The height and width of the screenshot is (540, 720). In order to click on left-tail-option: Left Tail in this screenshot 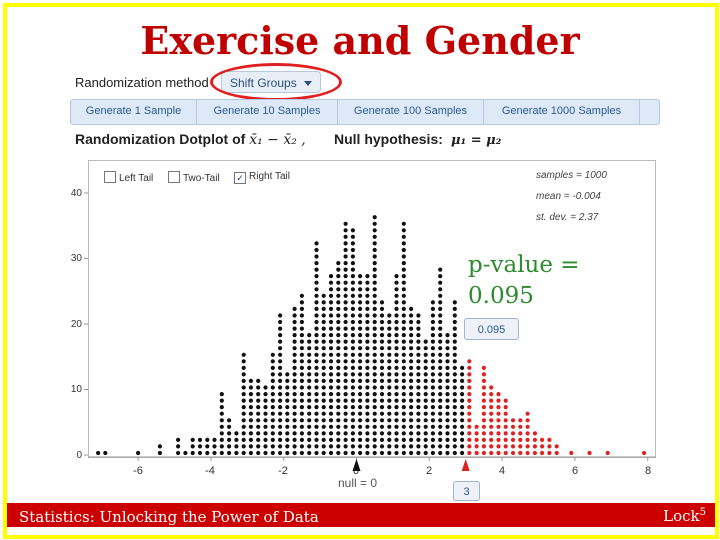, I will do `click(128, 177)`.